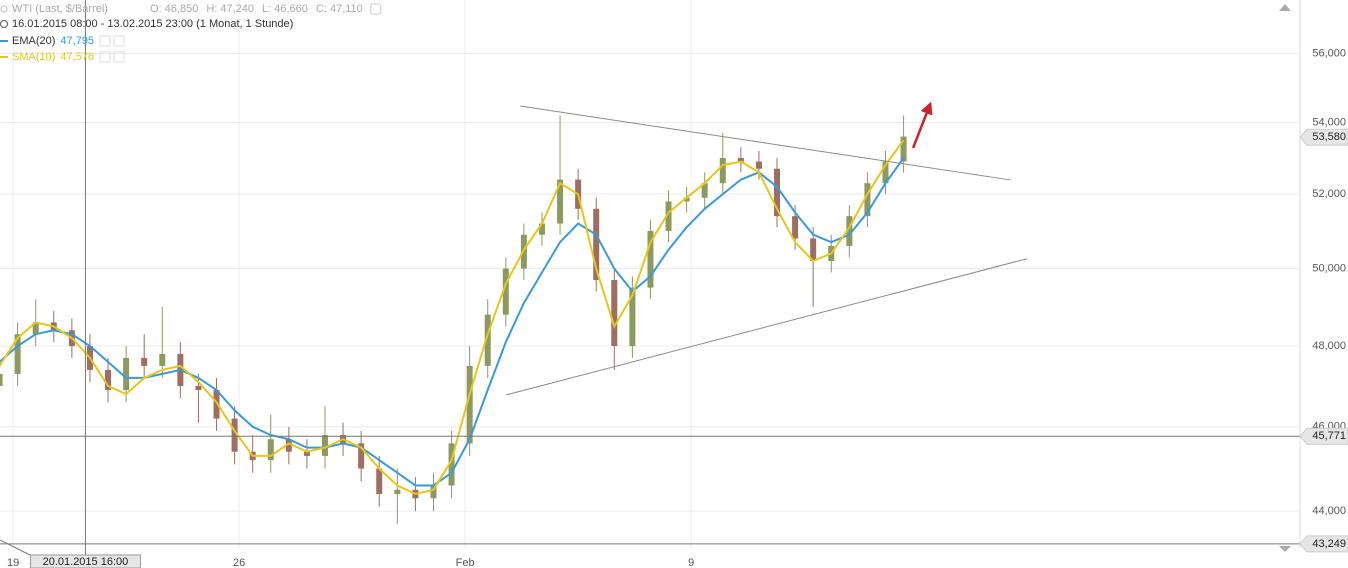  Describe the element at coordinates (33, 41) in the screenshot. I see `legend-name: EMA(20)` at that location.